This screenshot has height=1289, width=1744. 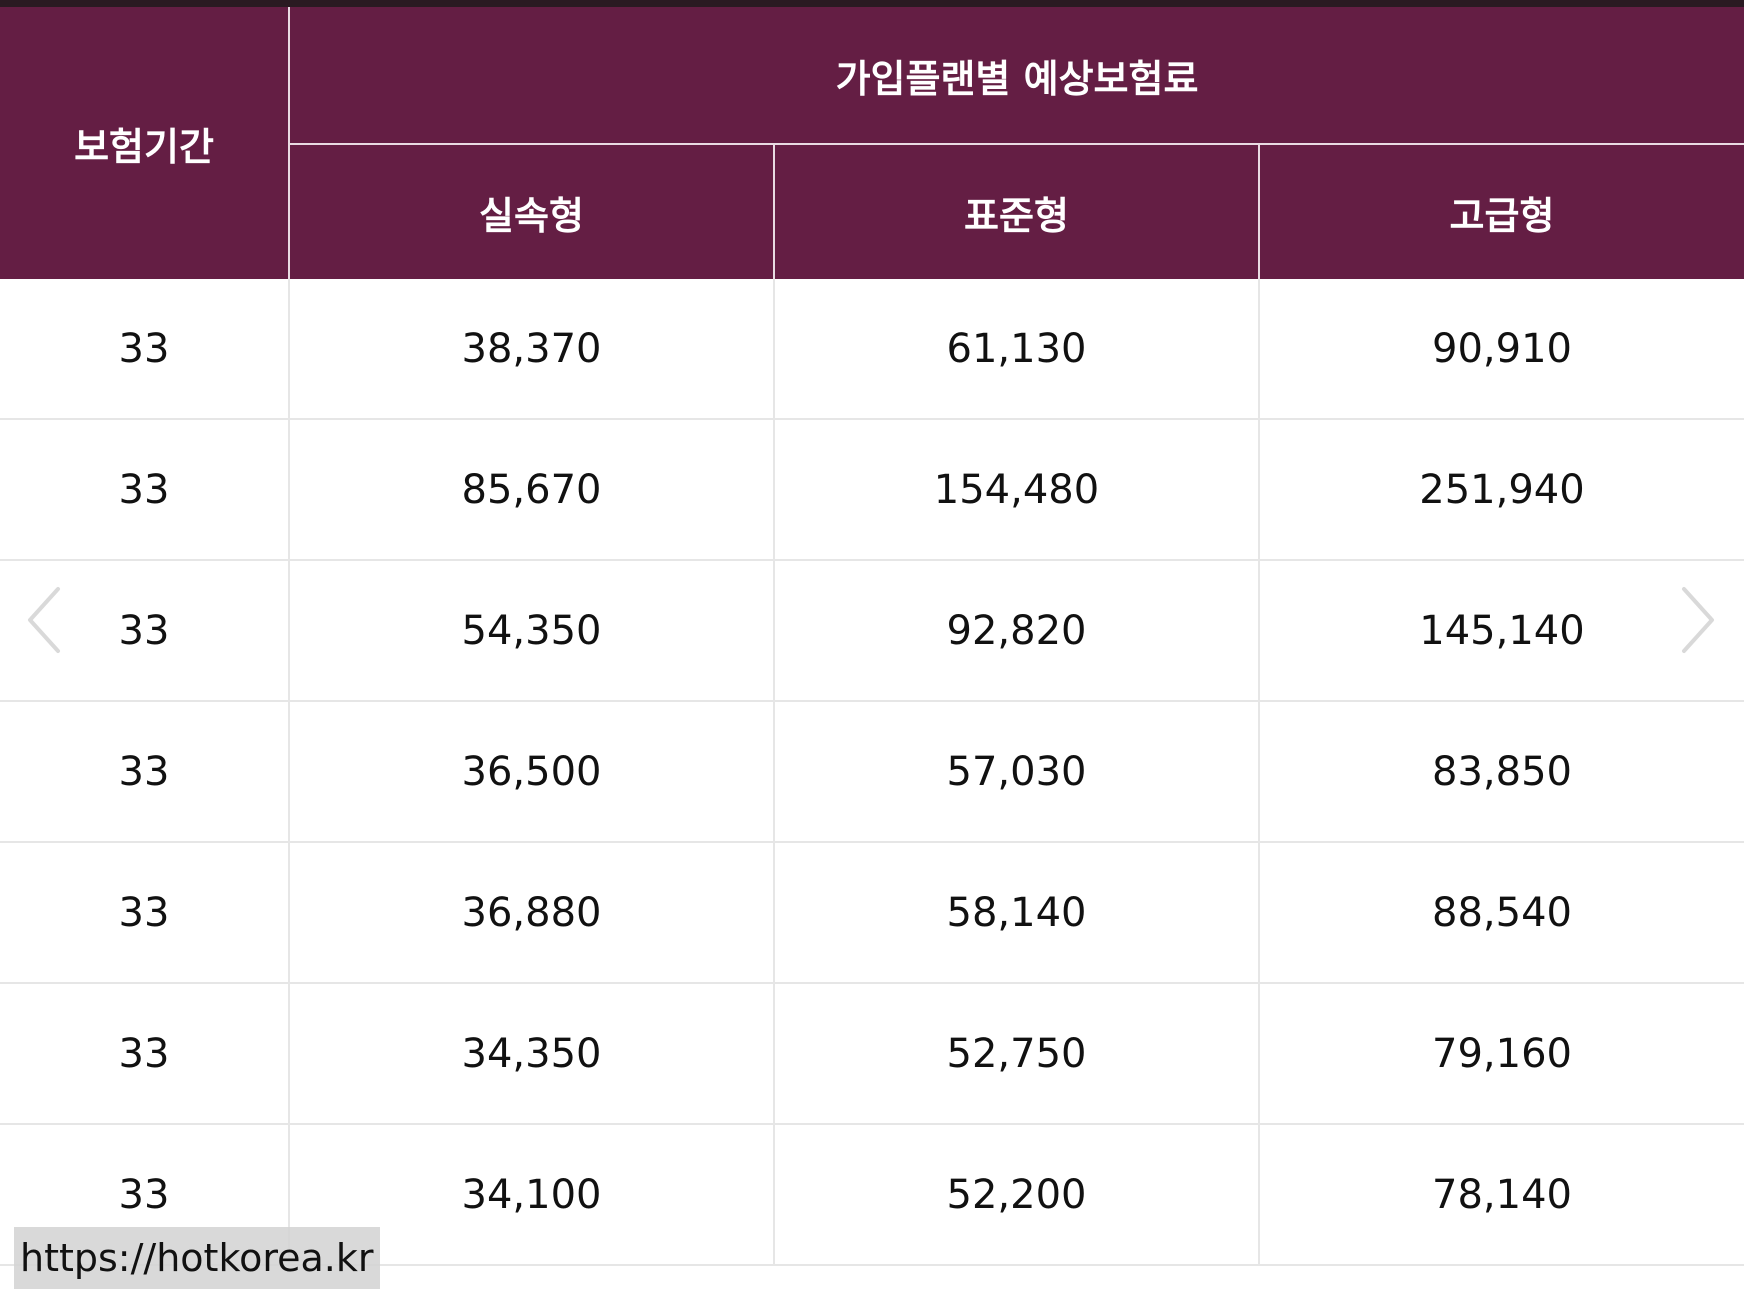 I want to click on table-row: 33 54,350 92,820 145,140, so click(x=872, y=631).